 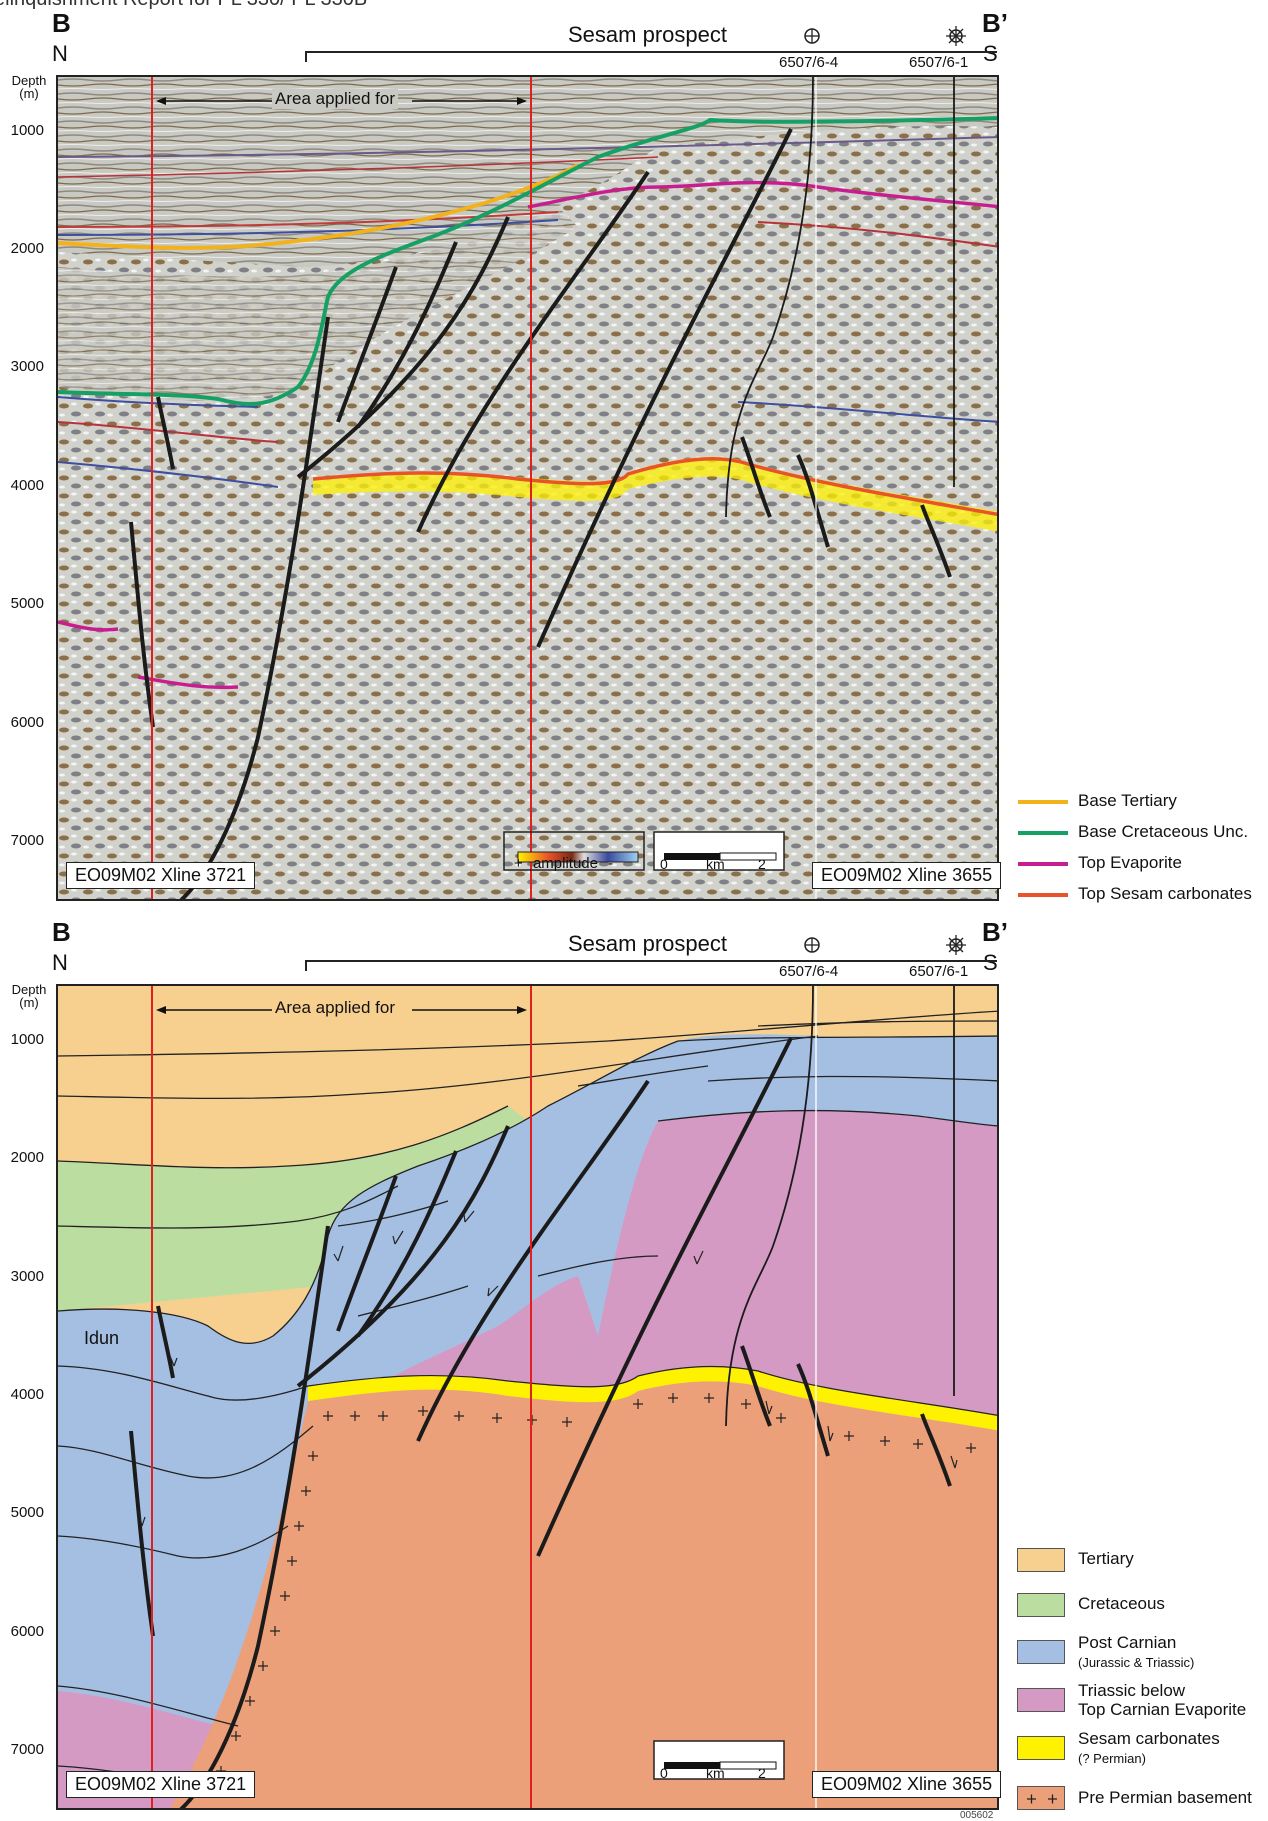 I want to click on legend-label: Triassic below, so click(x=1132, y=1690).